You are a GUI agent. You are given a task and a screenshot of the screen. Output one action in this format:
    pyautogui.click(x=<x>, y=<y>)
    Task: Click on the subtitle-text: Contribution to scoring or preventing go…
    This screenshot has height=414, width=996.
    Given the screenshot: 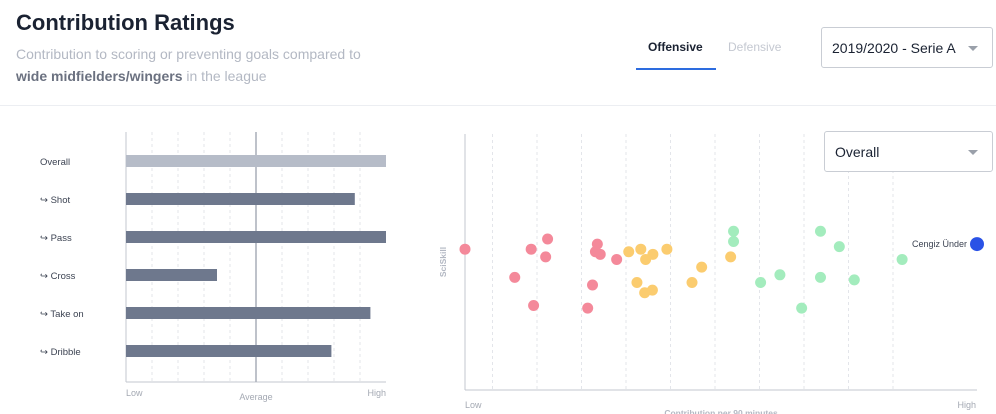 What is the action you would take?
    pyautogui.click(x=188, y=54)
    